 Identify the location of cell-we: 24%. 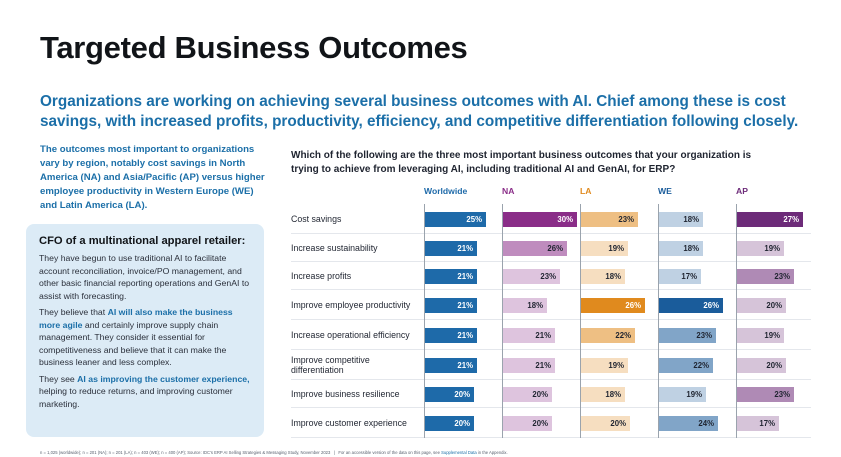
(696, 423).